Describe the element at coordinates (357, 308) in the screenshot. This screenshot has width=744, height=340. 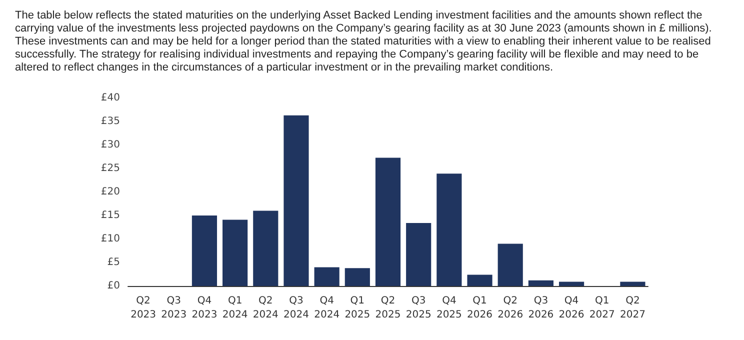
I see `x-tick-label: Q1 2025` at that location.